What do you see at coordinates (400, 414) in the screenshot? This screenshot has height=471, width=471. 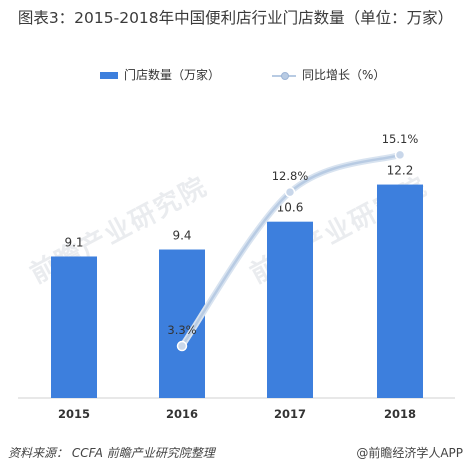 I see `x-tick-2018: 2018` at bounding box center [400, 414].